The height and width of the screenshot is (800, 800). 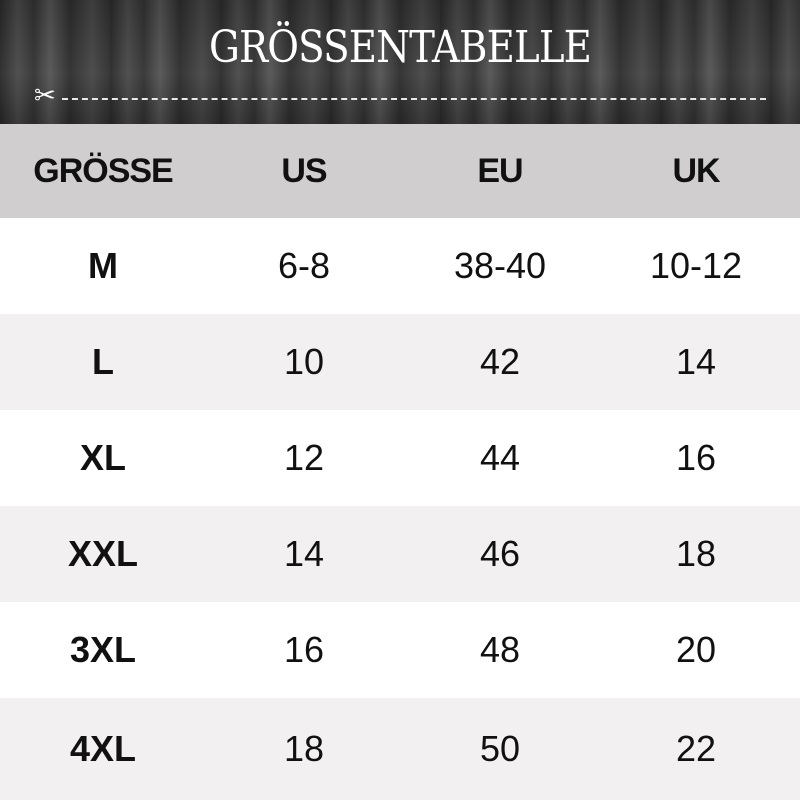 I want to click on cell-size: XL, so click(x=102, y=457).